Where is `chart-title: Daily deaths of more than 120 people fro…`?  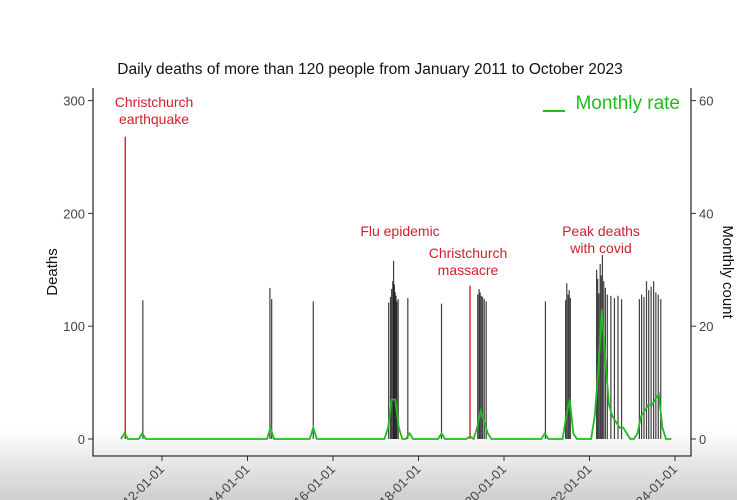
chart-title: Daily deaths of more than 120 people fro… is located at coordinates (370, 69).